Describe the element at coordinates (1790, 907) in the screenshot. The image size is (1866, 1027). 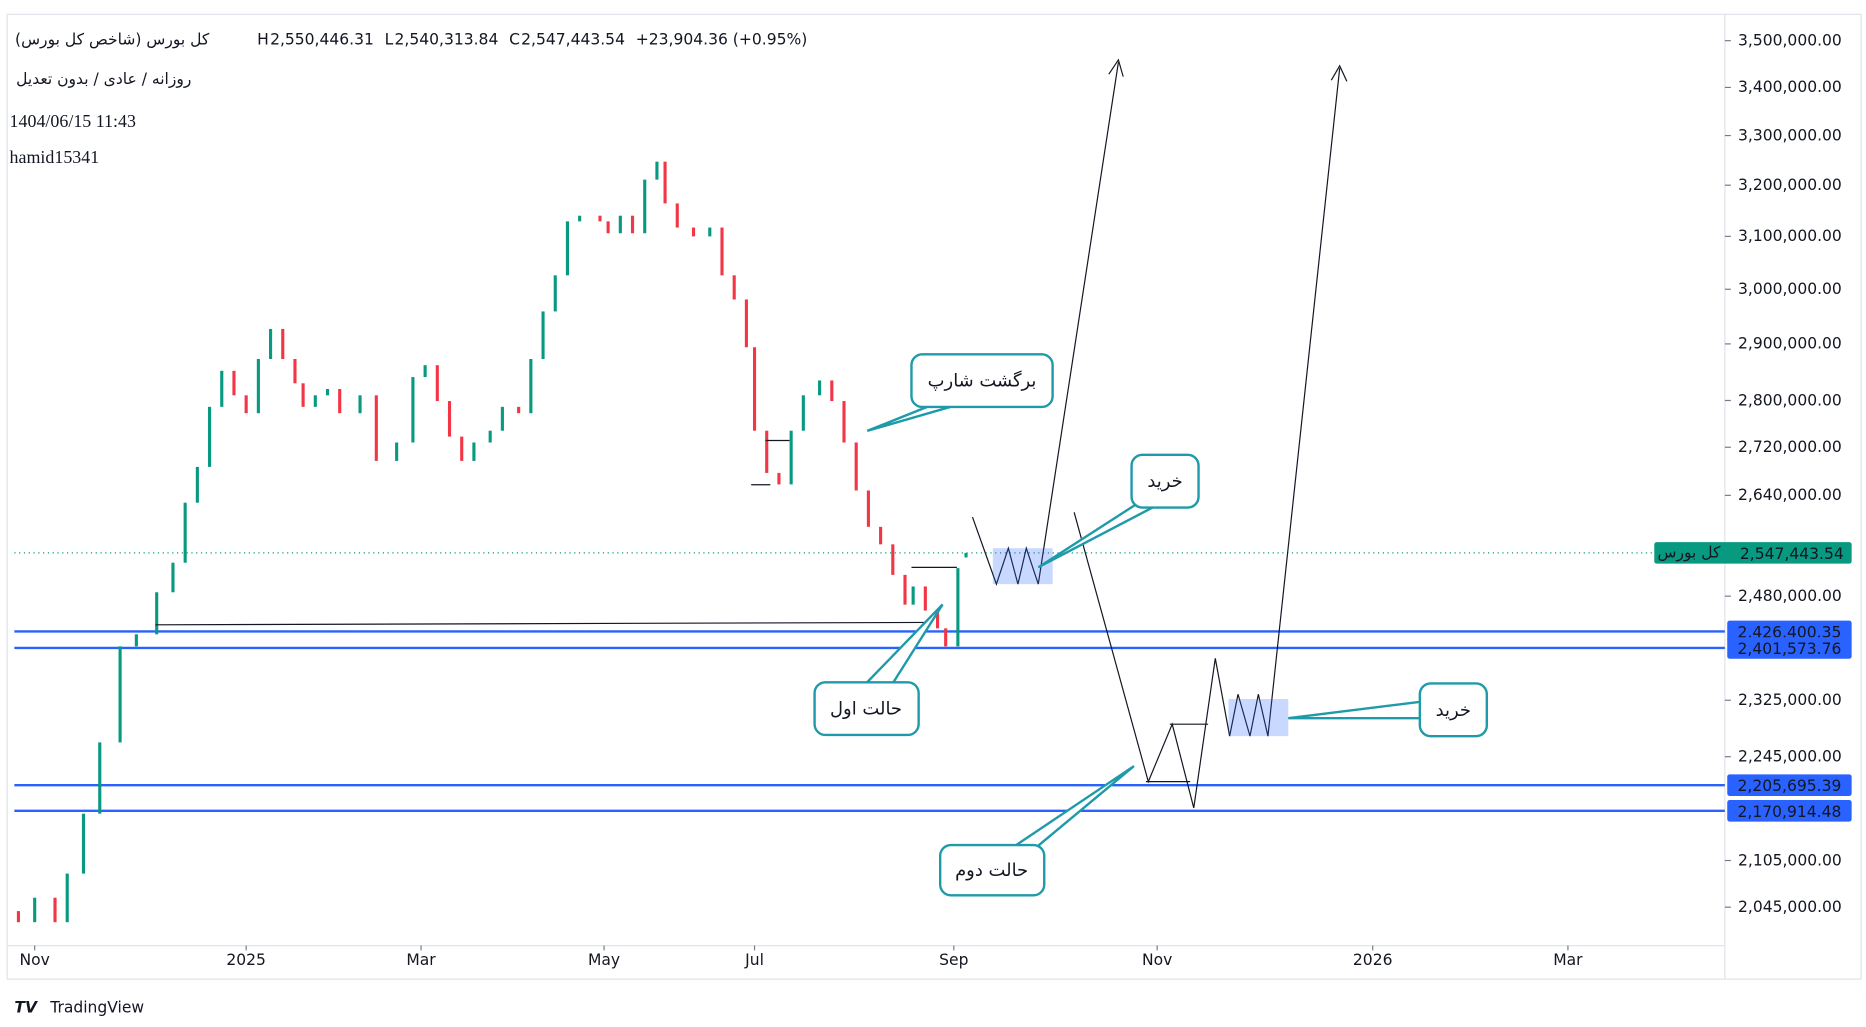
I see `y-tick-label: 2,045,000.00` at that location.